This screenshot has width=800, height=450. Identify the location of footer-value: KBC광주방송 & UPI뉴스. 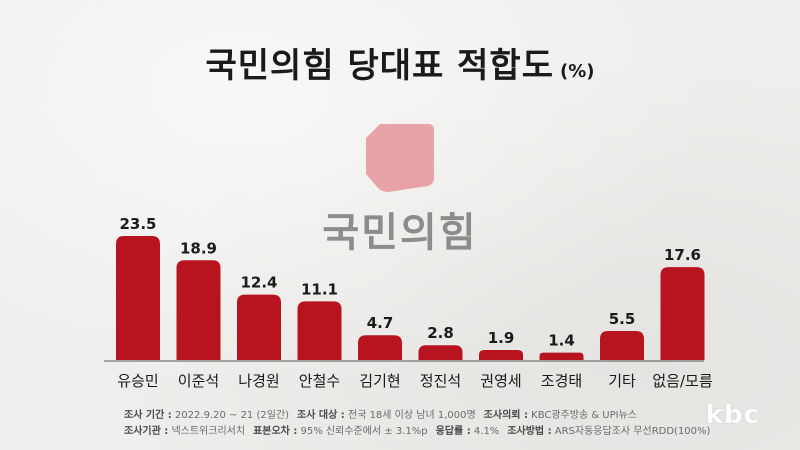
(582, 415).